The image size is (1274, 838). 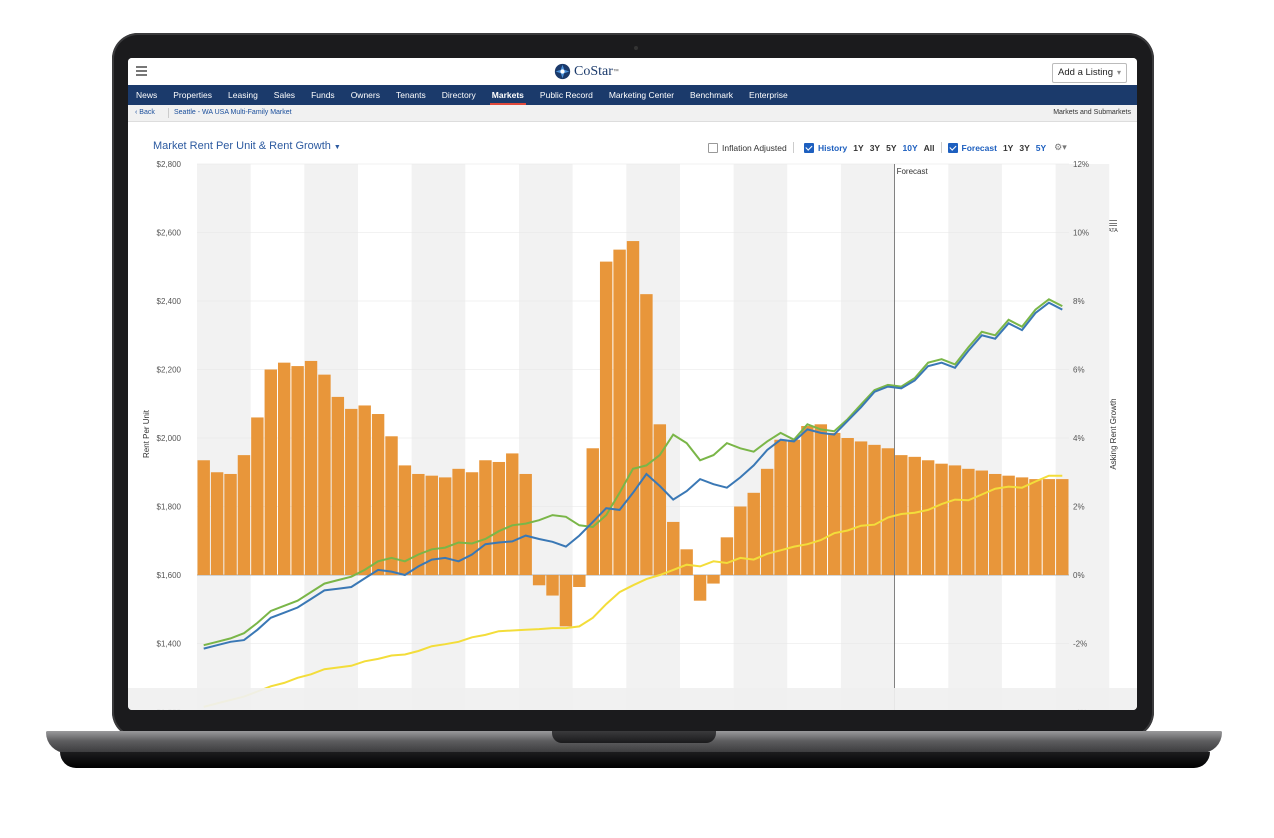 What do you see at coordinates (1113, 433) in the screenshot?
I see `y2-axis-title: Asking Rent Growth` at bounding box center [1113, 433].